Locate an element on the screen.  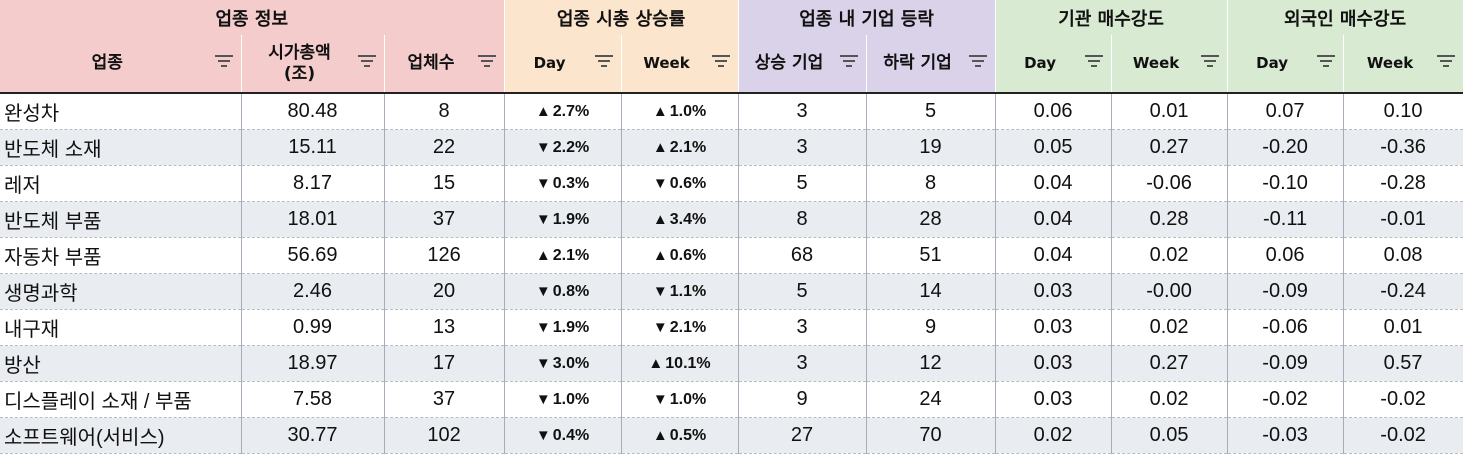
change-value: 10.1% is located at coordinates (688, 363).